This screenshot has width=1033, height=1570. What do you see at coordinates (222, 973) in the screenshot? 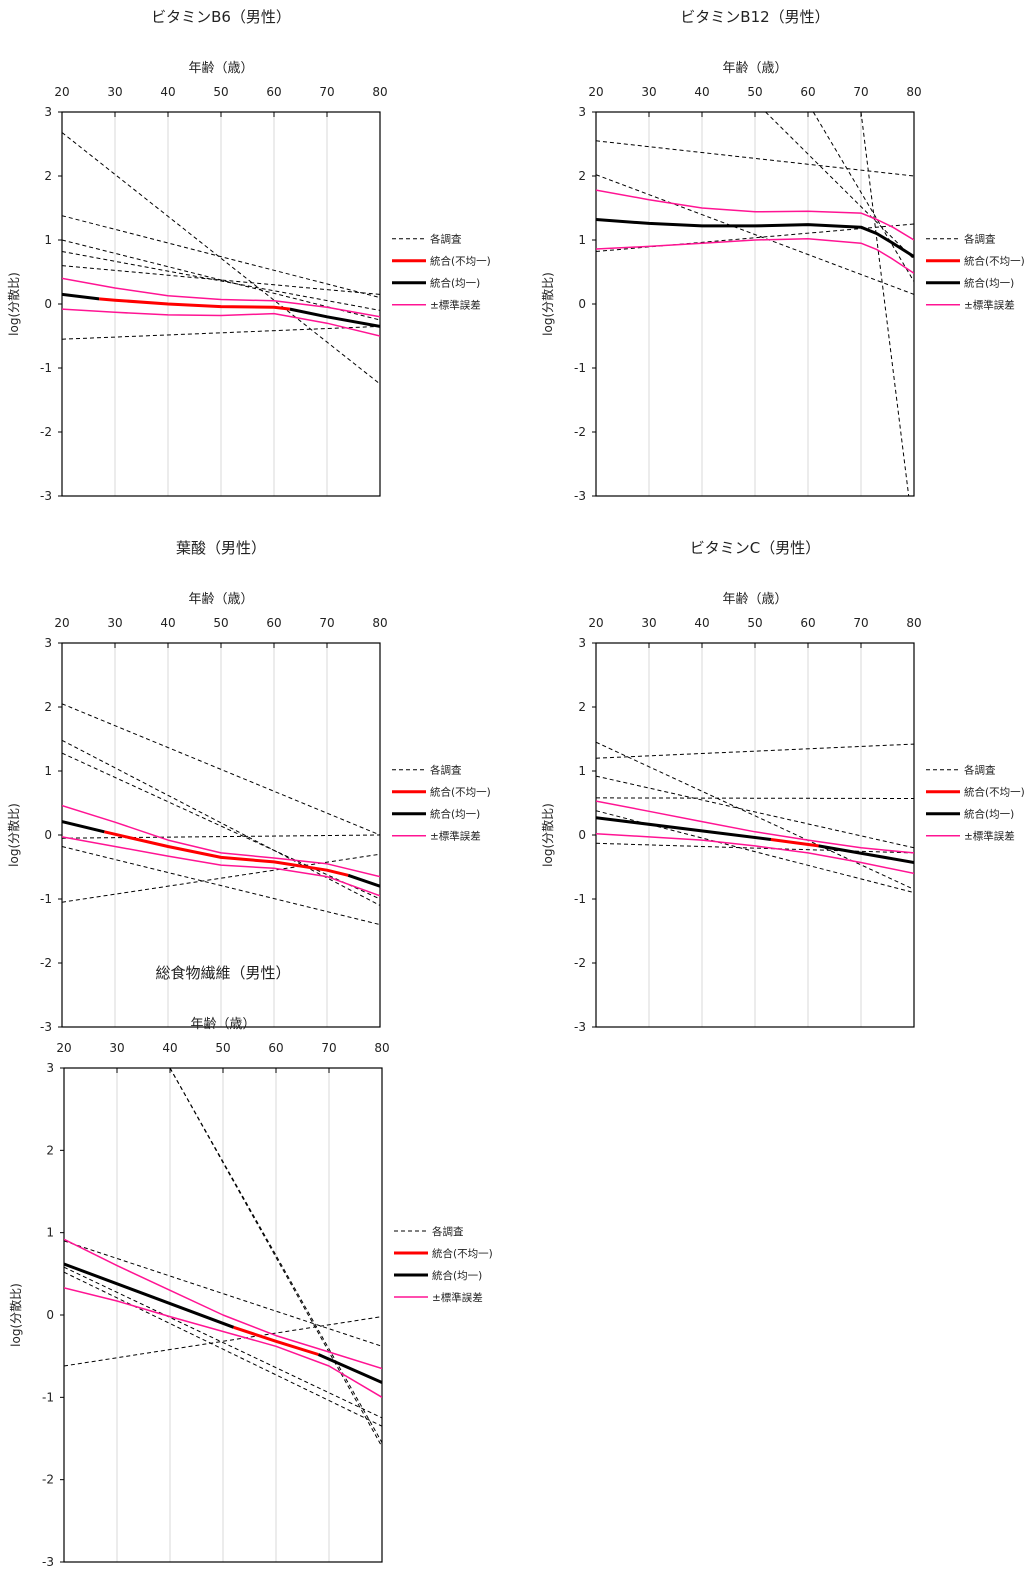
I see `chart-title: 総食物繊維（男性）` at bounding box center [222, 973].